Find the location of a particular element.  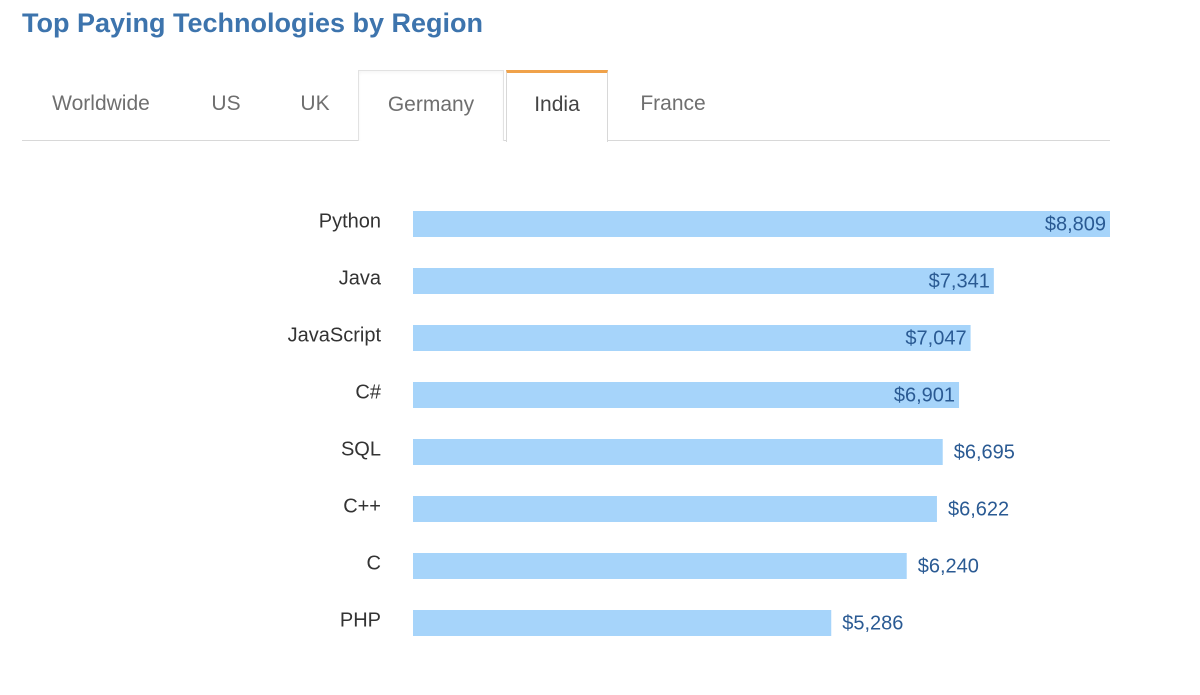

category-label-javascript: JavaScript is located at coordinates (335, 335).